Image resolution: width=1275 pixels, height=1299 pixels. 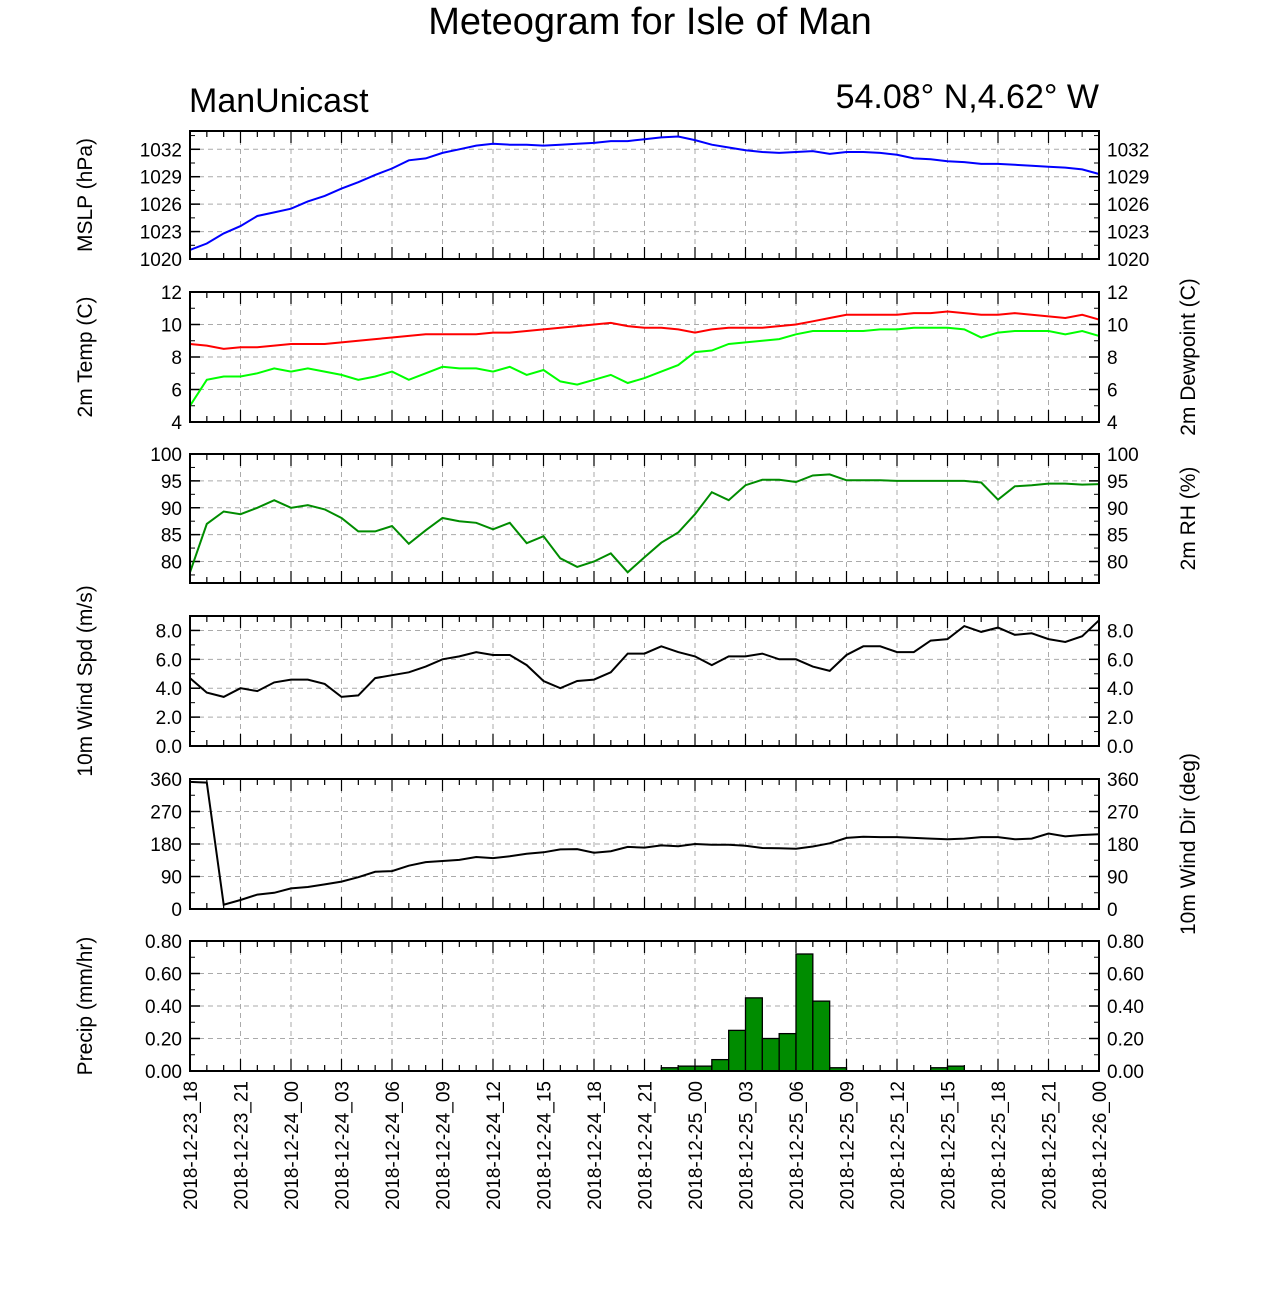 What do you see at coordinates (595, 1145) in the screenshot?
I see `x-tick-label: 2018-12-24_18` at bounding box center [595, 1145].